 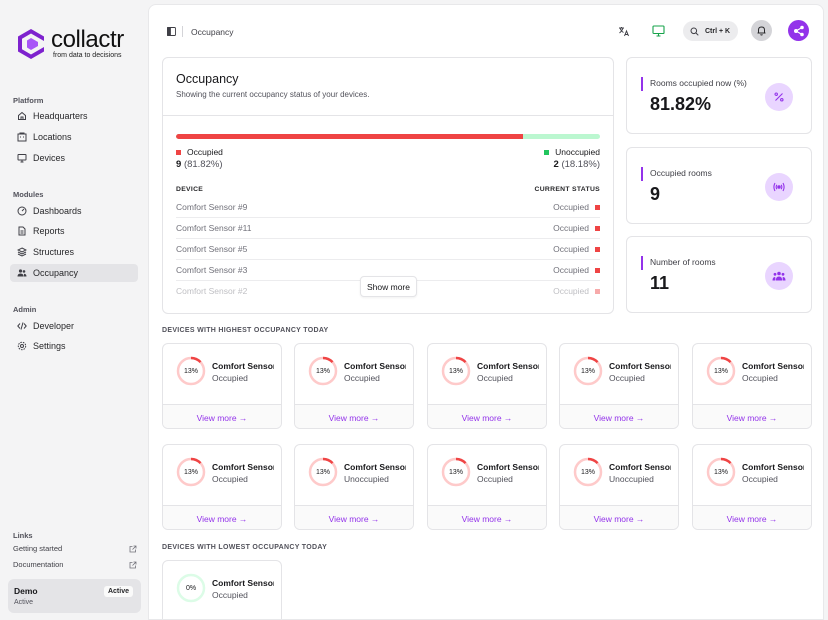 I want to click on table-row: Comfort Sensor #9 Occupied, so click(x=388, y=207).